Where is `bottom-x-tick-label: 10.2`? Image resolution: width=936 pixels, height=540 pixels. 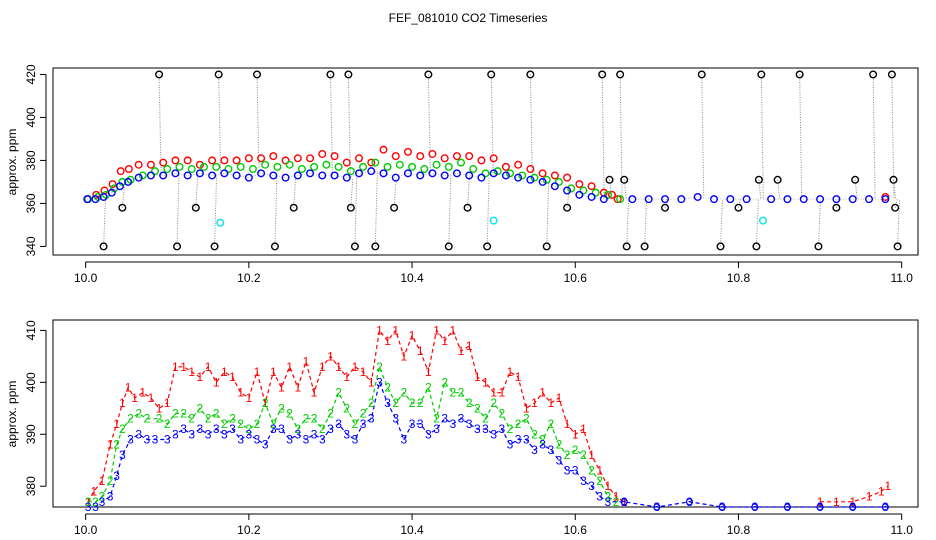 bottom-x-tick-label: 10.2 is located at coordinates (249, 530).